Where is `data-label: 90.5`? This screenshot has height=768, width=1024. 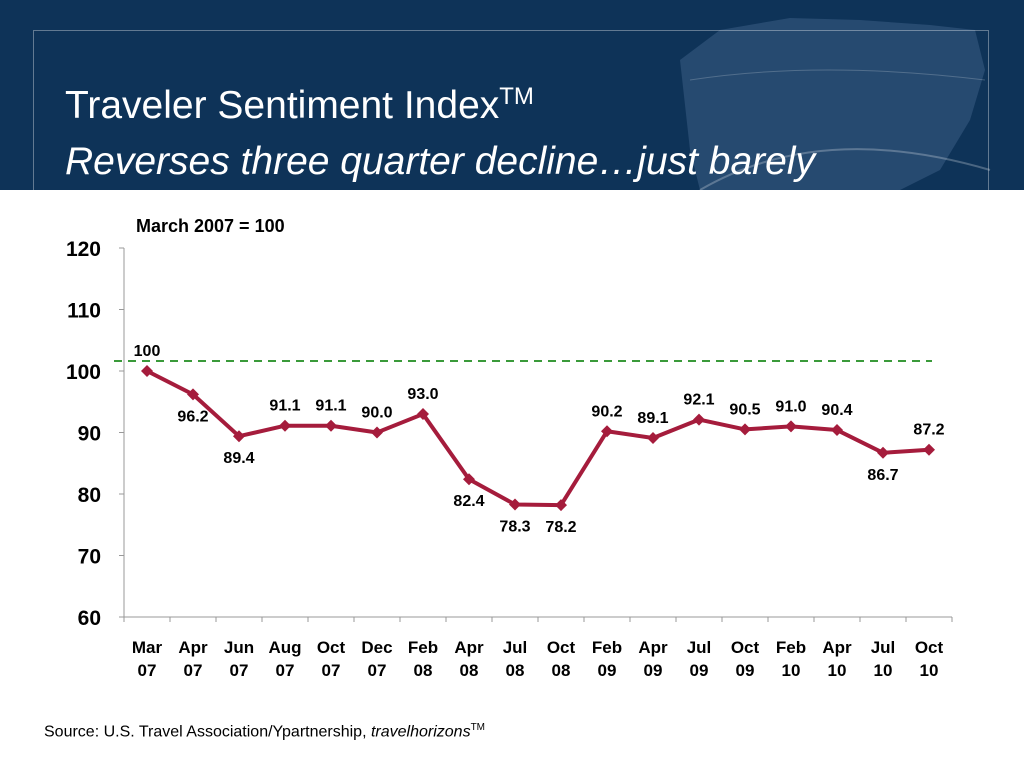 data-label: 90.5 is located at coordinates (744, 409).